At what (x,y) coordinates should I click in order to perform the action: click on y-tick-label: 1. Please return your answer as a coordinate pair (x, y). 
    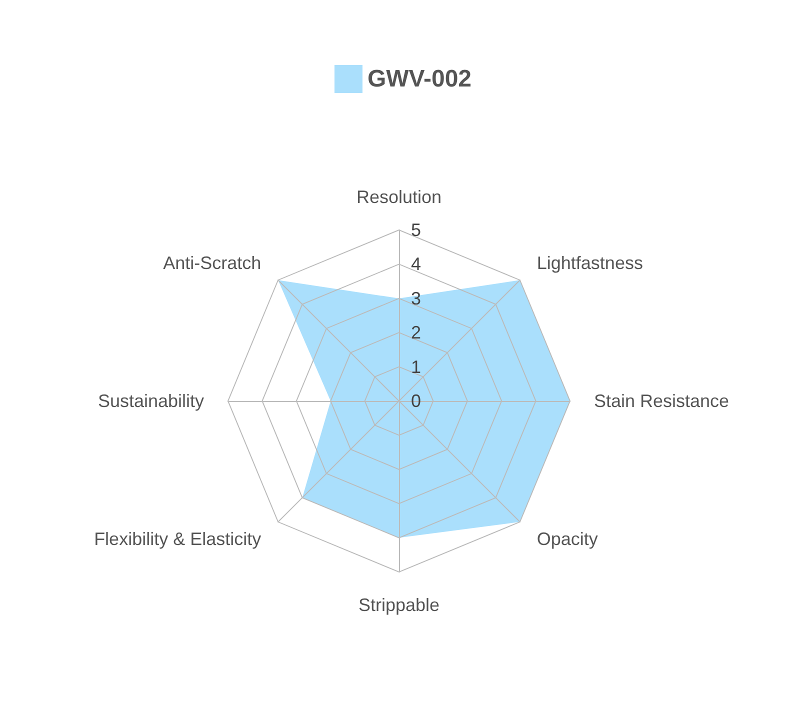
    Looking at the image, I should click on (415, 366).